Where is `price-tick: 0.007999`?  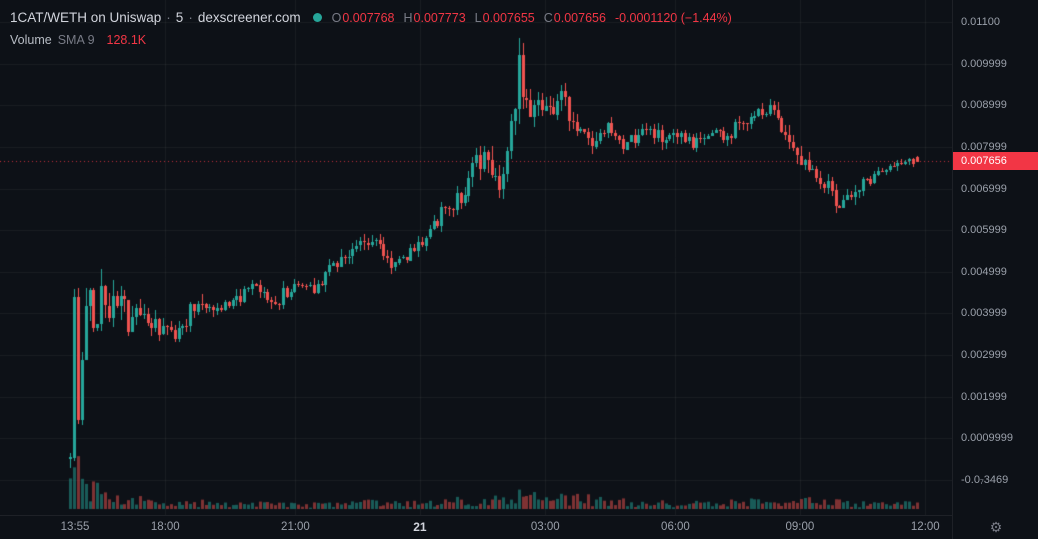 price-tick: 0.007999 is located at coordinates (984, 146).